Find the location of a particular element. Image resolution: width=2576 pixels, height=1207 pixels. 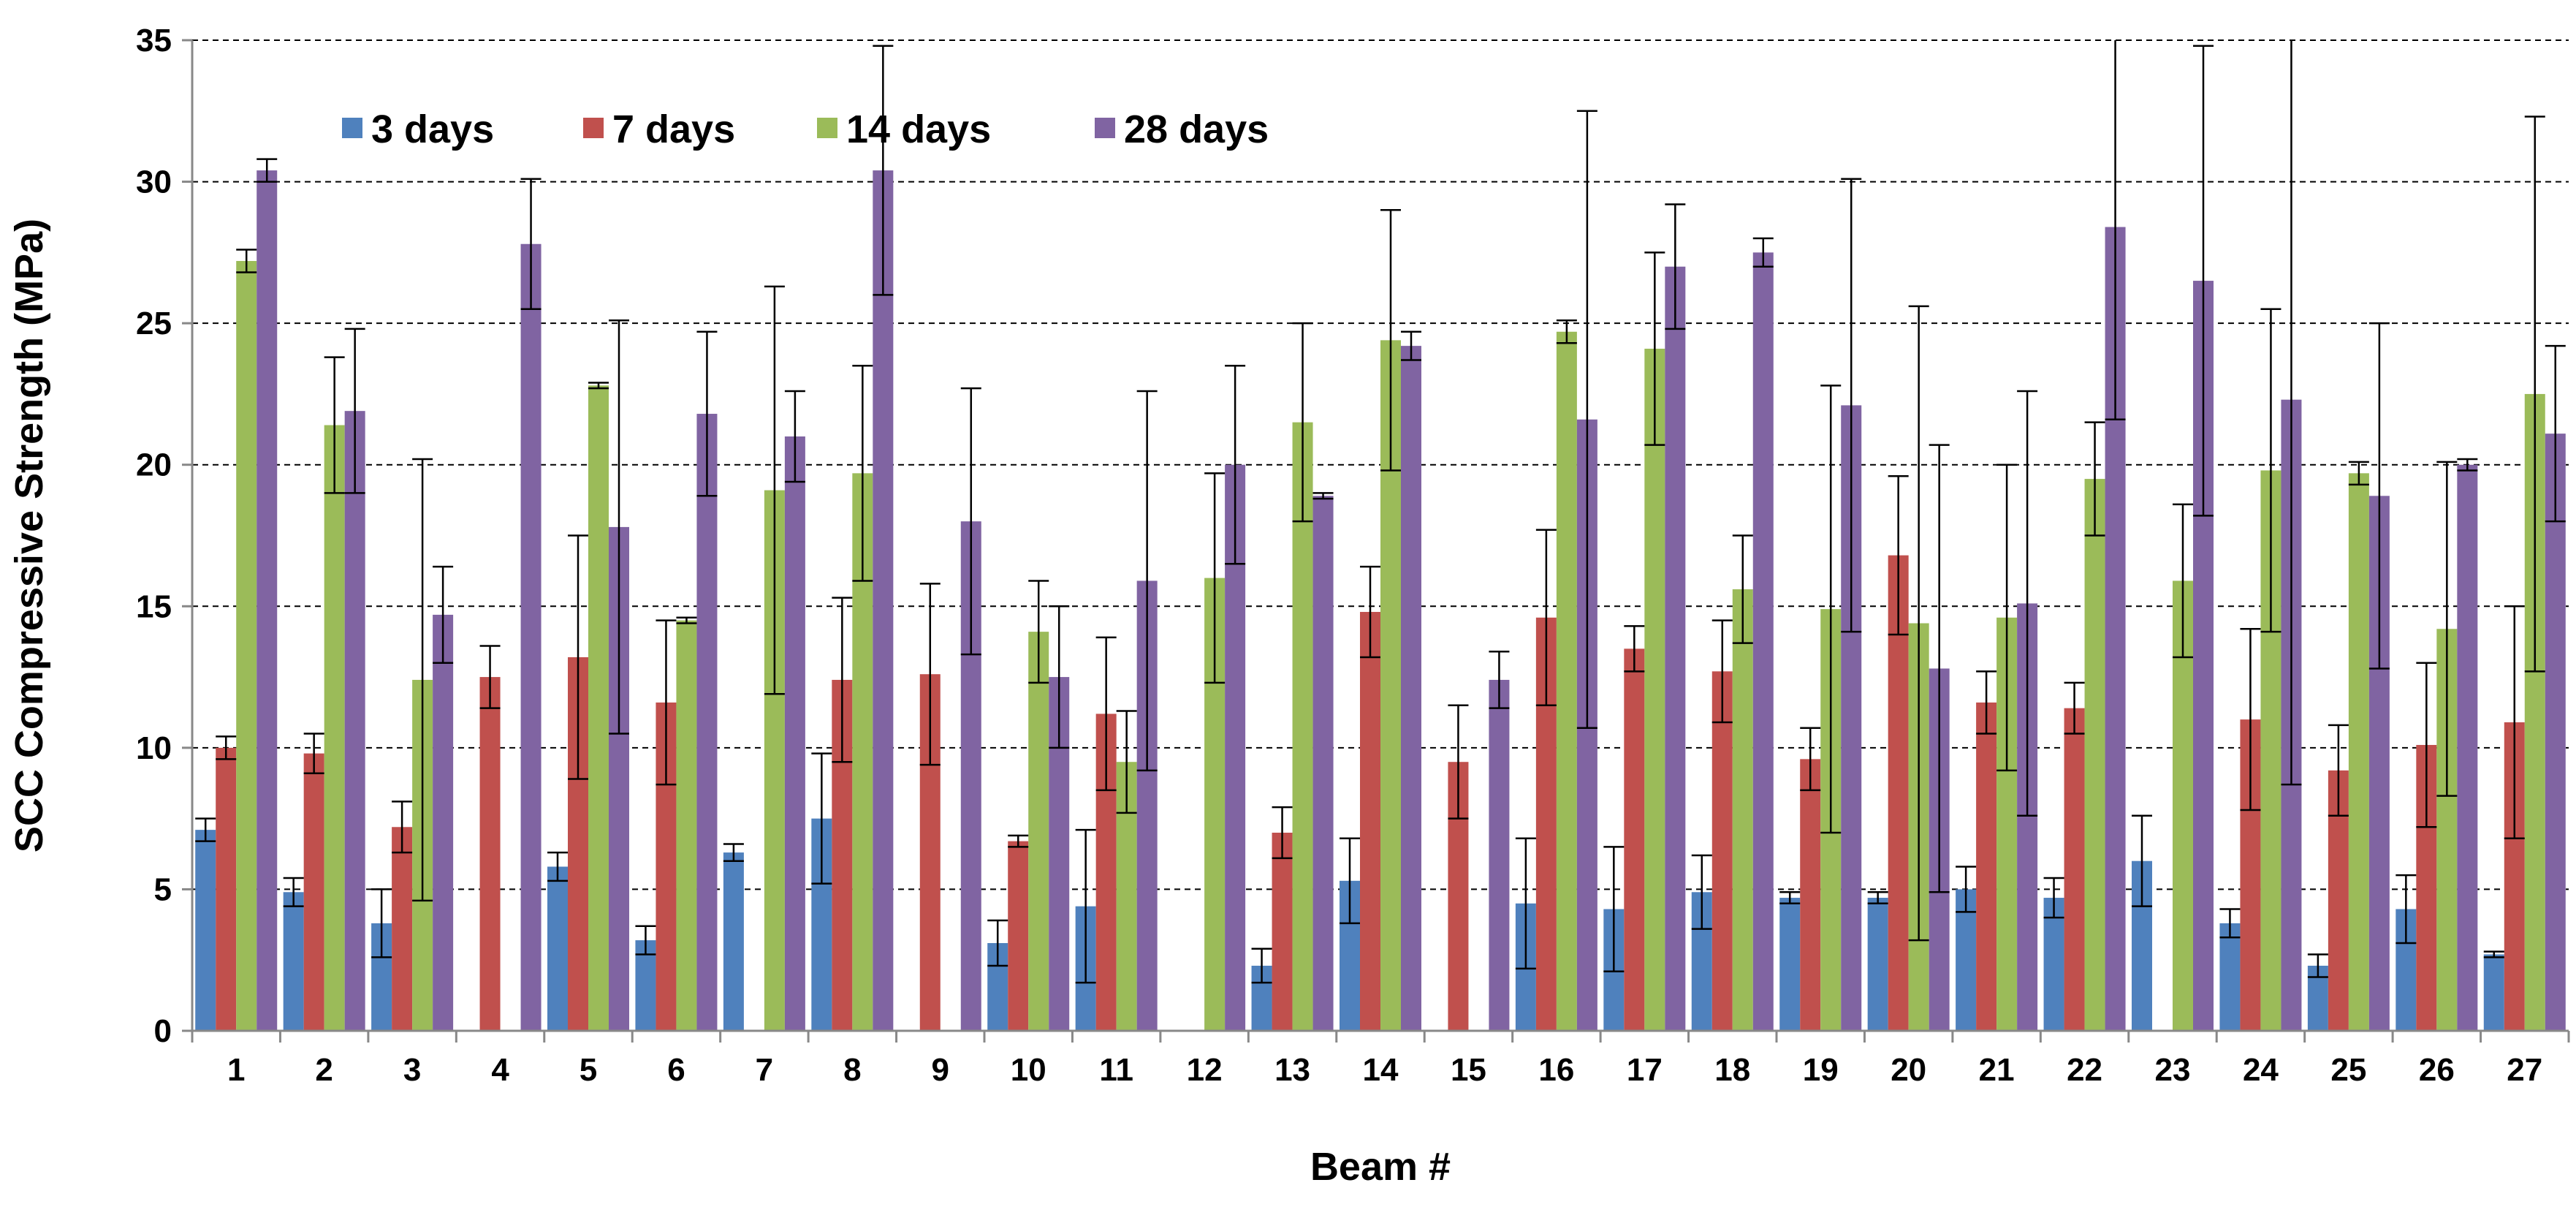

x-tick-label: 20 is located at coordinates (1909, 1070).